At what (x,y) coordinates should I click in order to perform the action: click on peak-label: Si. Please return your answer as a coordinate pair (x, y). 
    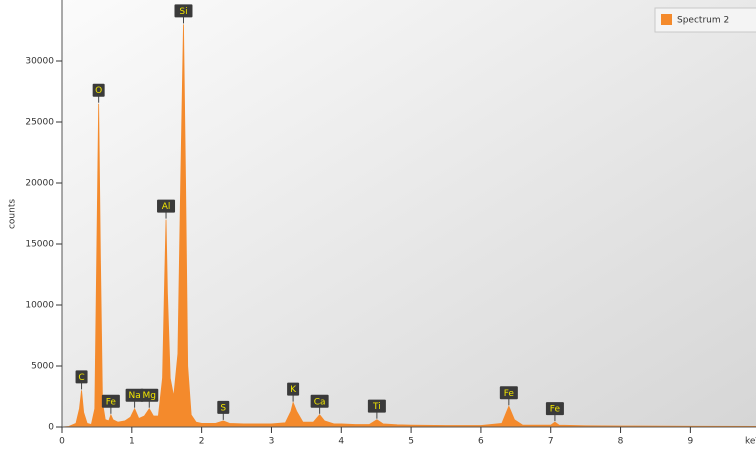
    Looking at the image, I should click on (183, 12).